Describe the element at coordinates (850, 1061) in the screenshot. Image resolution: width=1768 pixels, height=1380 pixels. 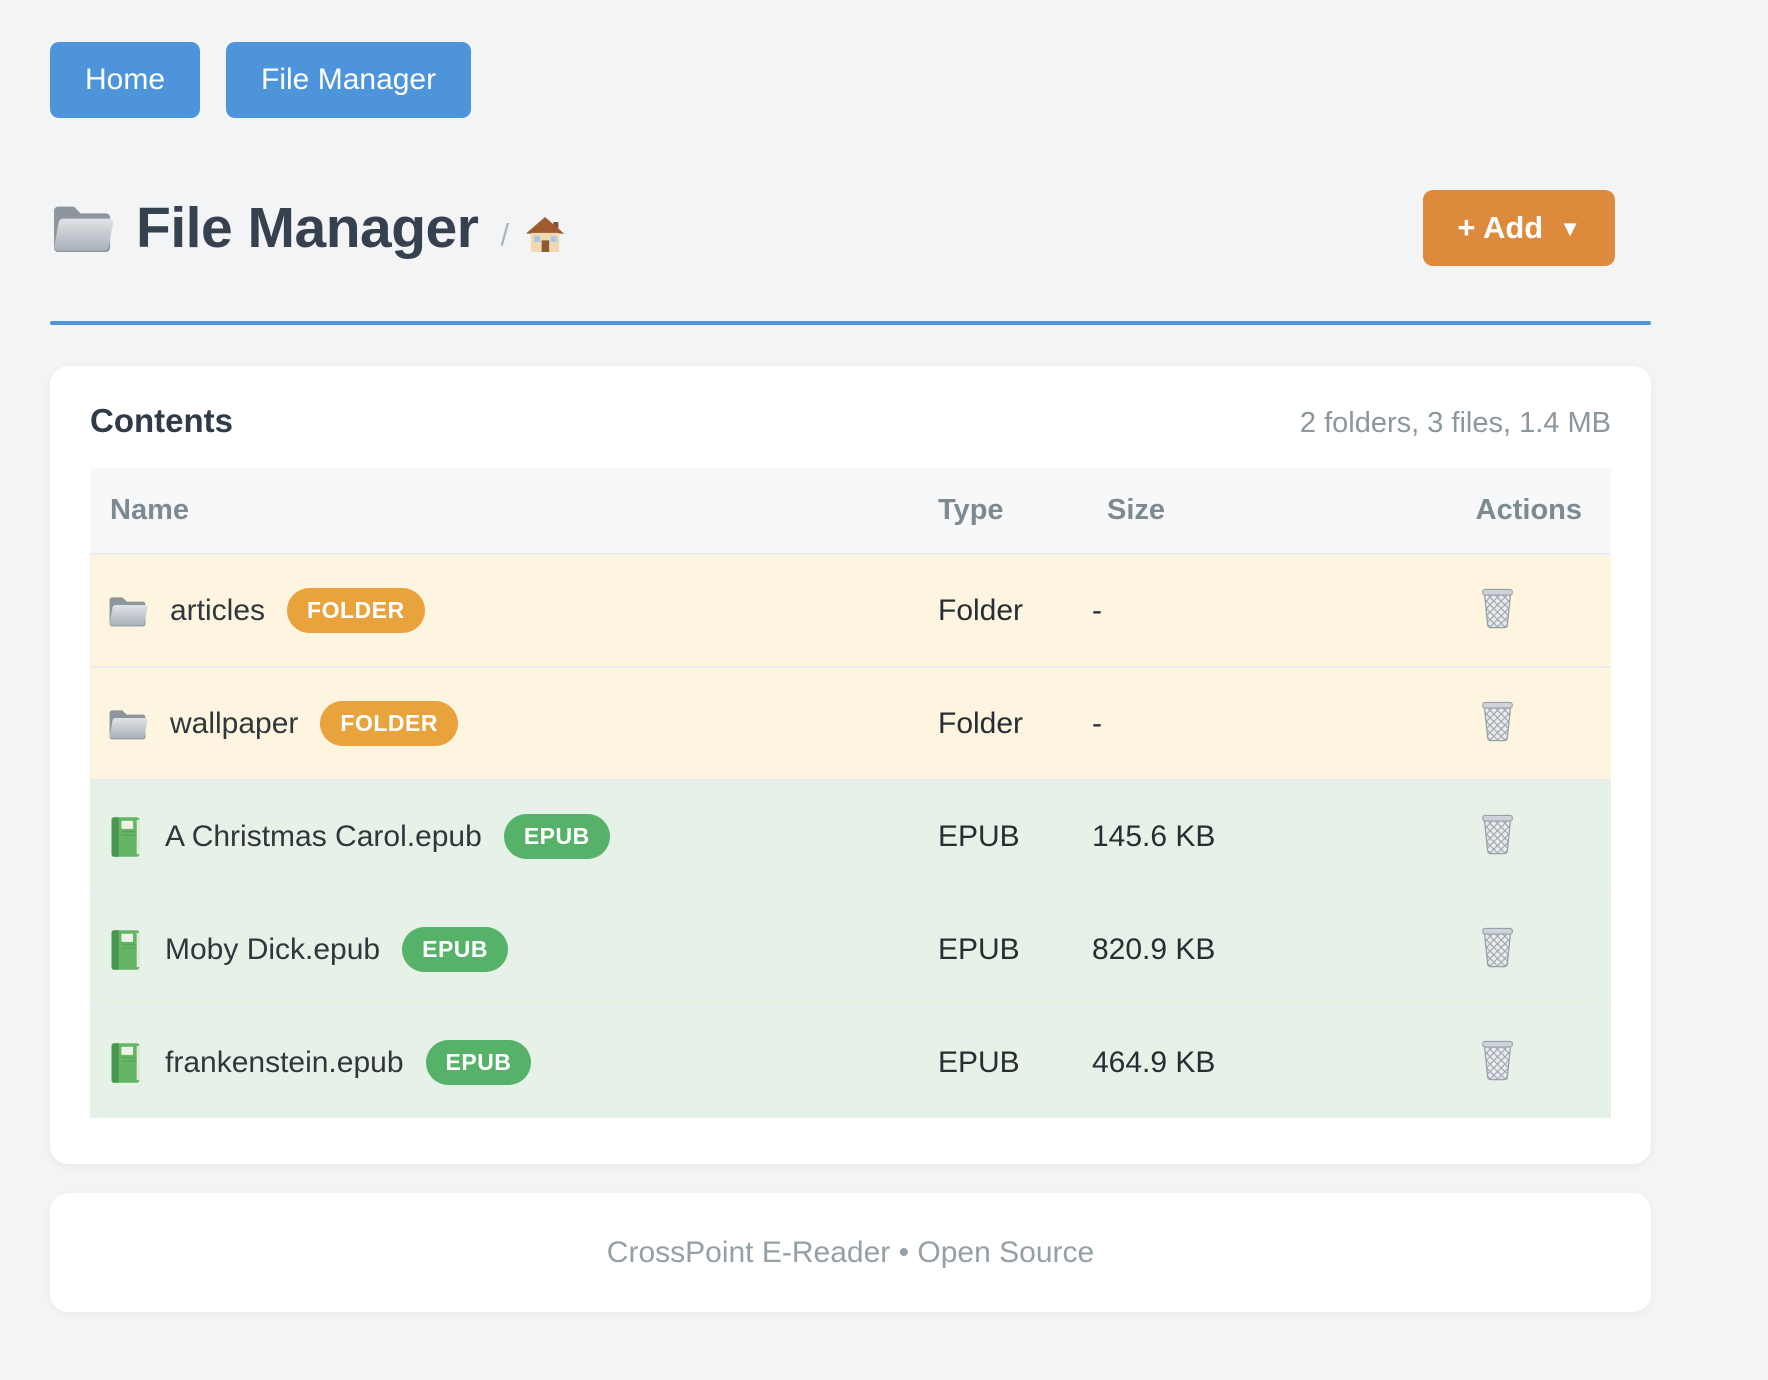
I see `table-row: frankenstein.epub EPUB EPUB 464.9 KB` at that location.